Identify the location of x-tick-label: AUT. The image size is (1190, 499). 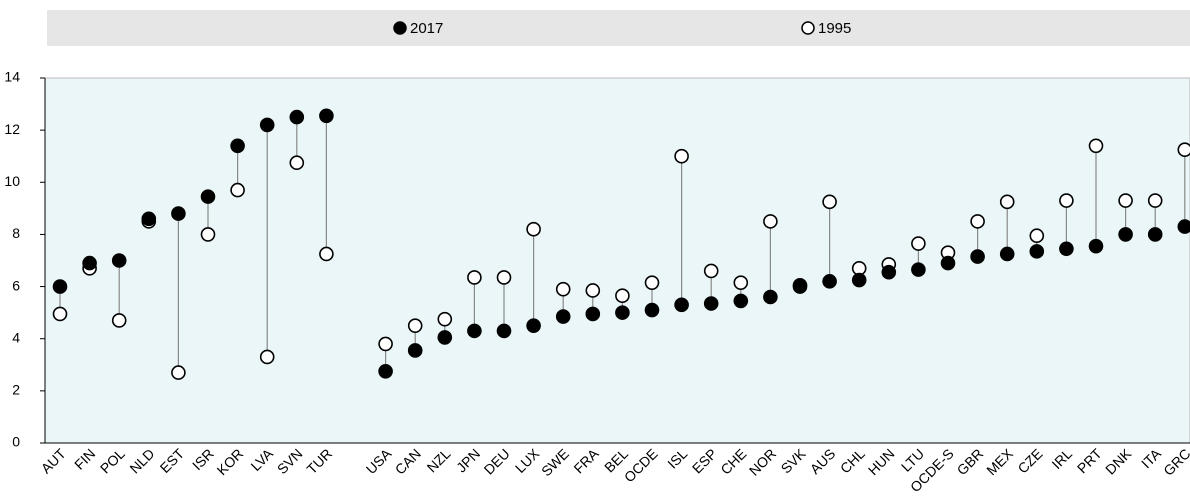
(53, 460).